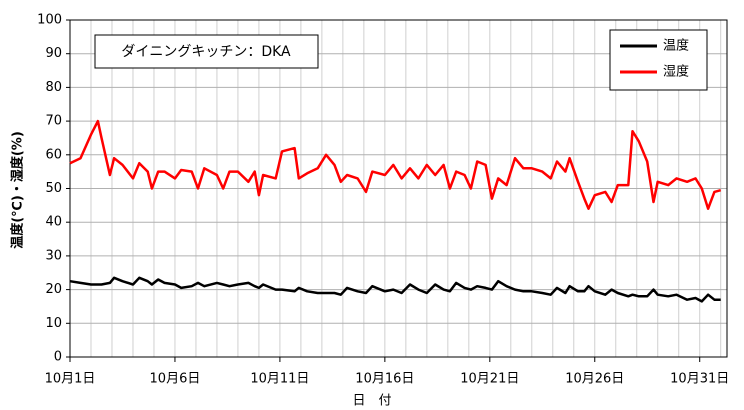 Image resolution: width=744 pixels, height=410 pixels. I want to click on y-tick-label: 80, so click(53, 87).